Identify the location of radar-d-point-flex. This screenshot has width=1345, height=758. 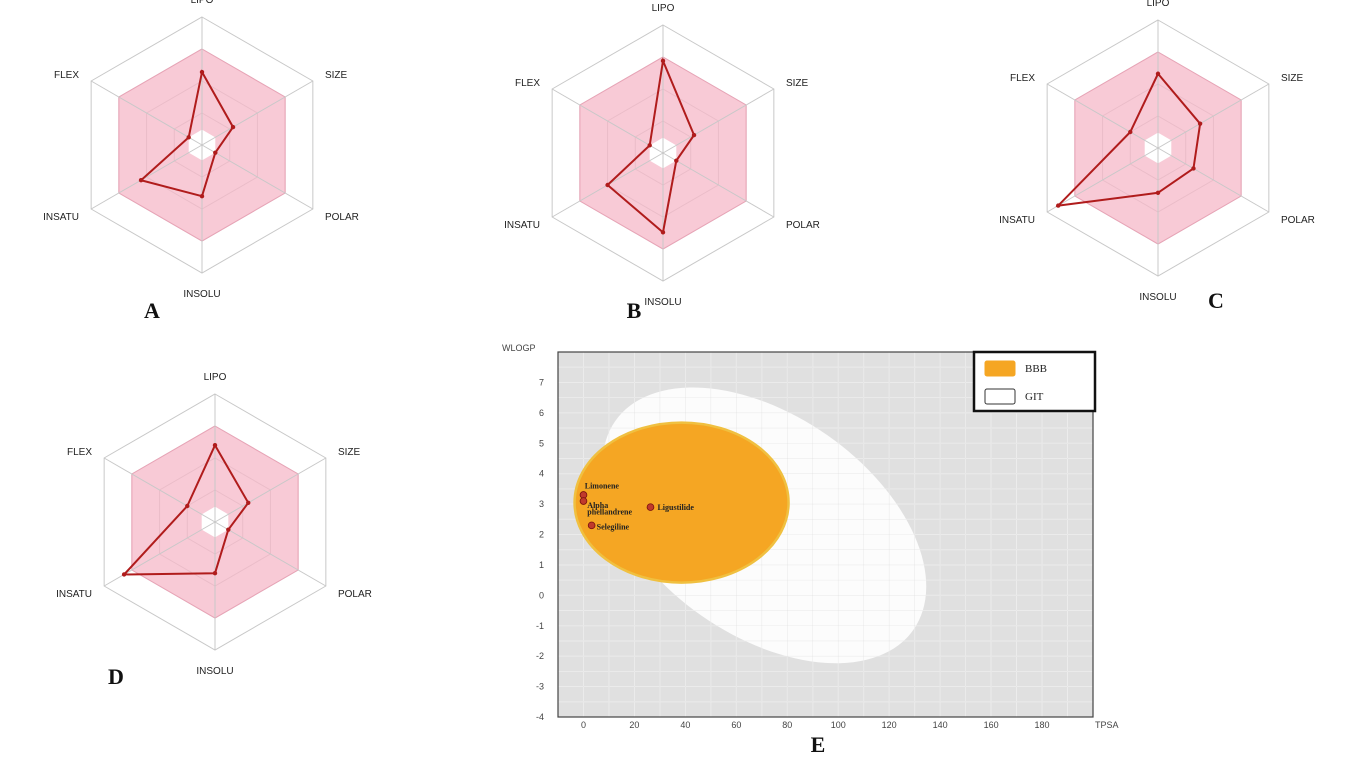
(187, 506).